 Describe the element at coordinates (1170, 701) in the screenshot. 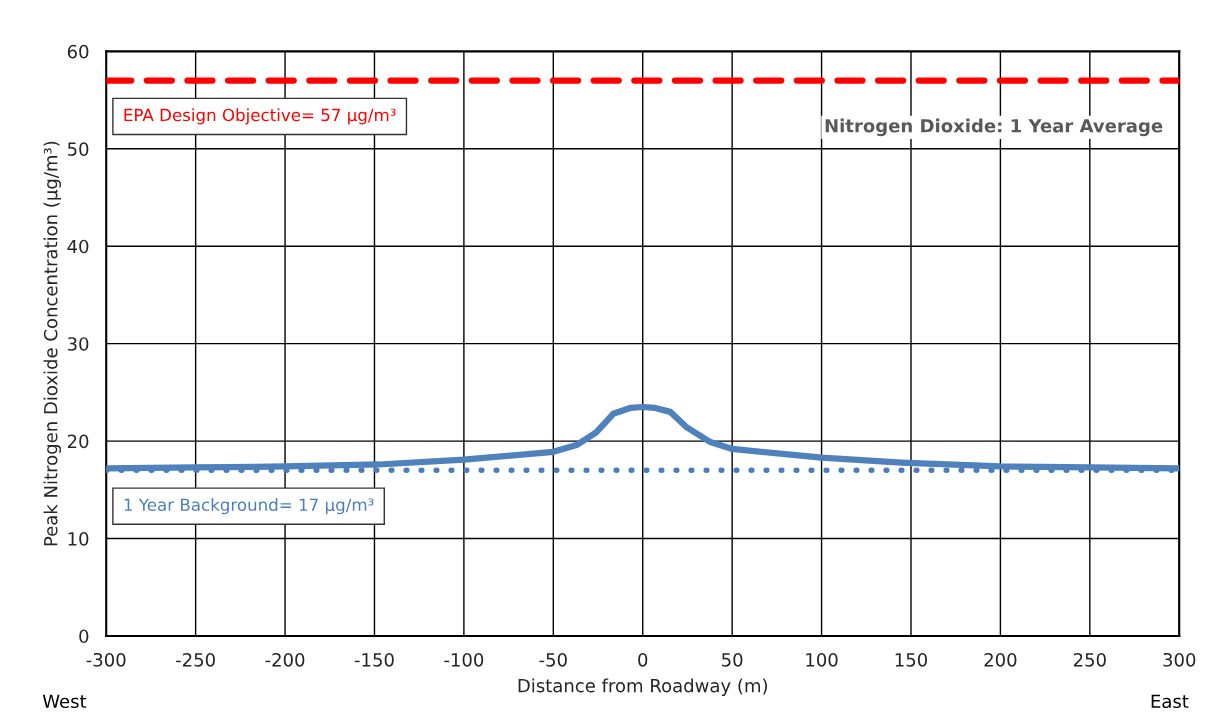

I see `text: East` at that location.